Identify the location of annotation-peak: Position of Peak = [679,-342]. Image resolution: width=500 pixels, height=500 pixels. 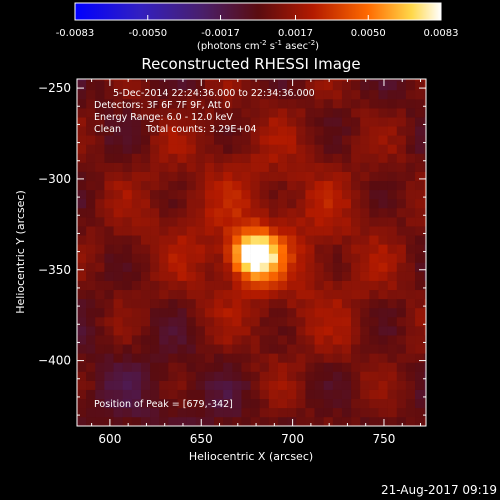
(163, 404).